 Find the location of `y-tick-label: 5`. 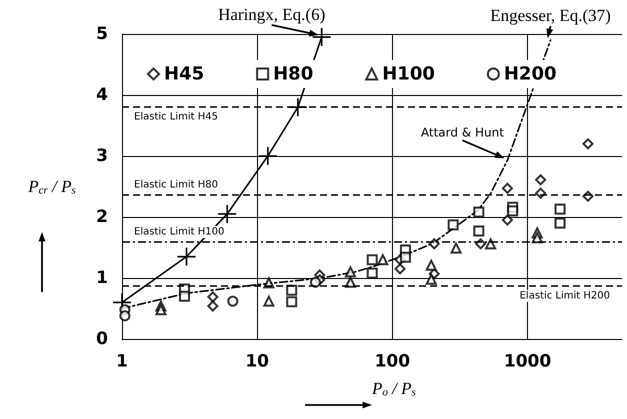

y-tick-label: 5 is located at coordinates (102, 34).